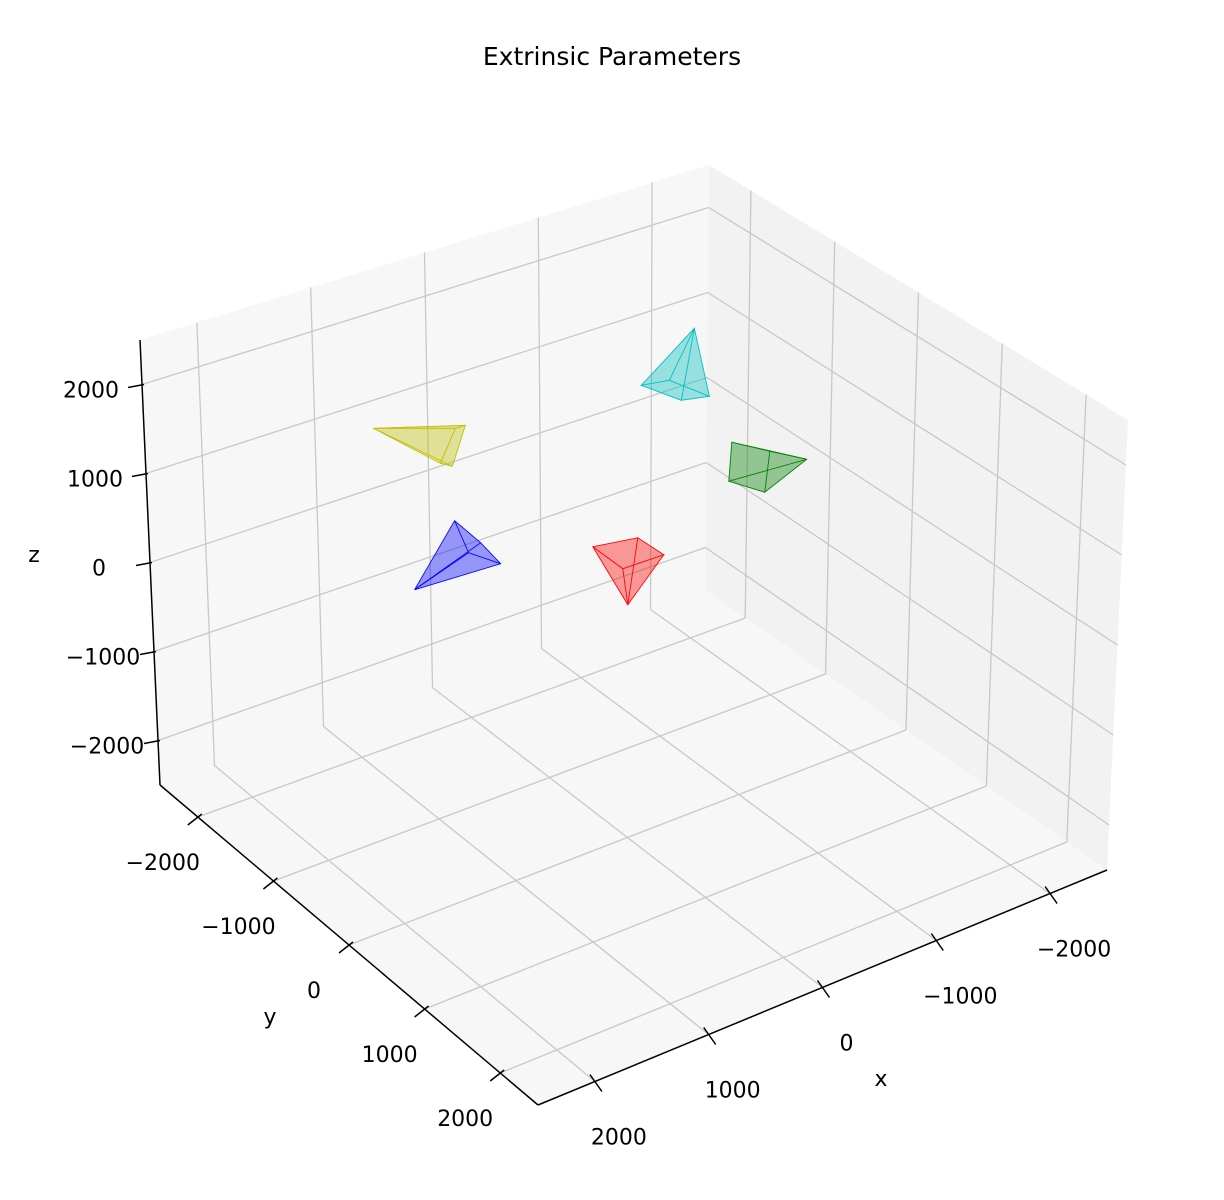 This screenshot has height=1200, width=1224. What do you see at coordinates (95, 480) in the screenshot?
I see `z-tick-label: 1000` at bounding box center [95, 480].